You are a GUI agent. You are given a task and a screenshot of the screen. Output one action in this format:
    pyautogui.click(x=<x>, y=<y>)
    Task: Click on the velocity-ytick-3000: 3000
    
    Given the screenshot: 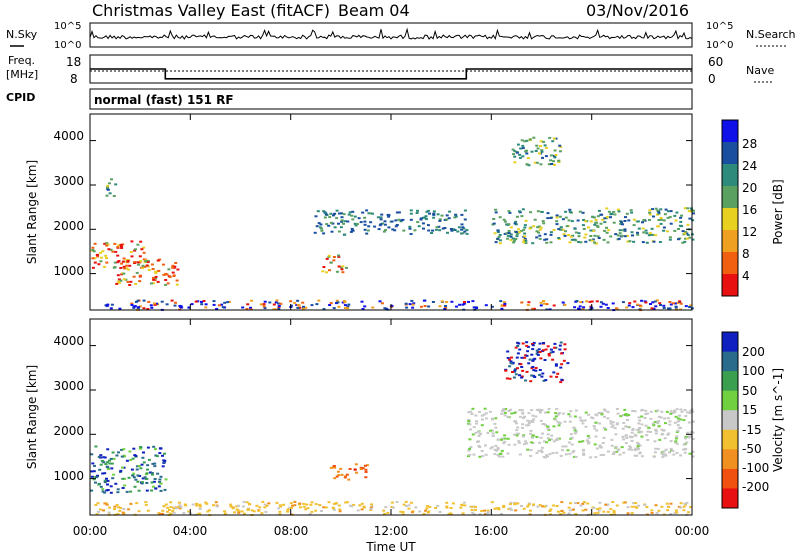 What is the action you would take?
    pyautogui.click(x=68, y=386)
    